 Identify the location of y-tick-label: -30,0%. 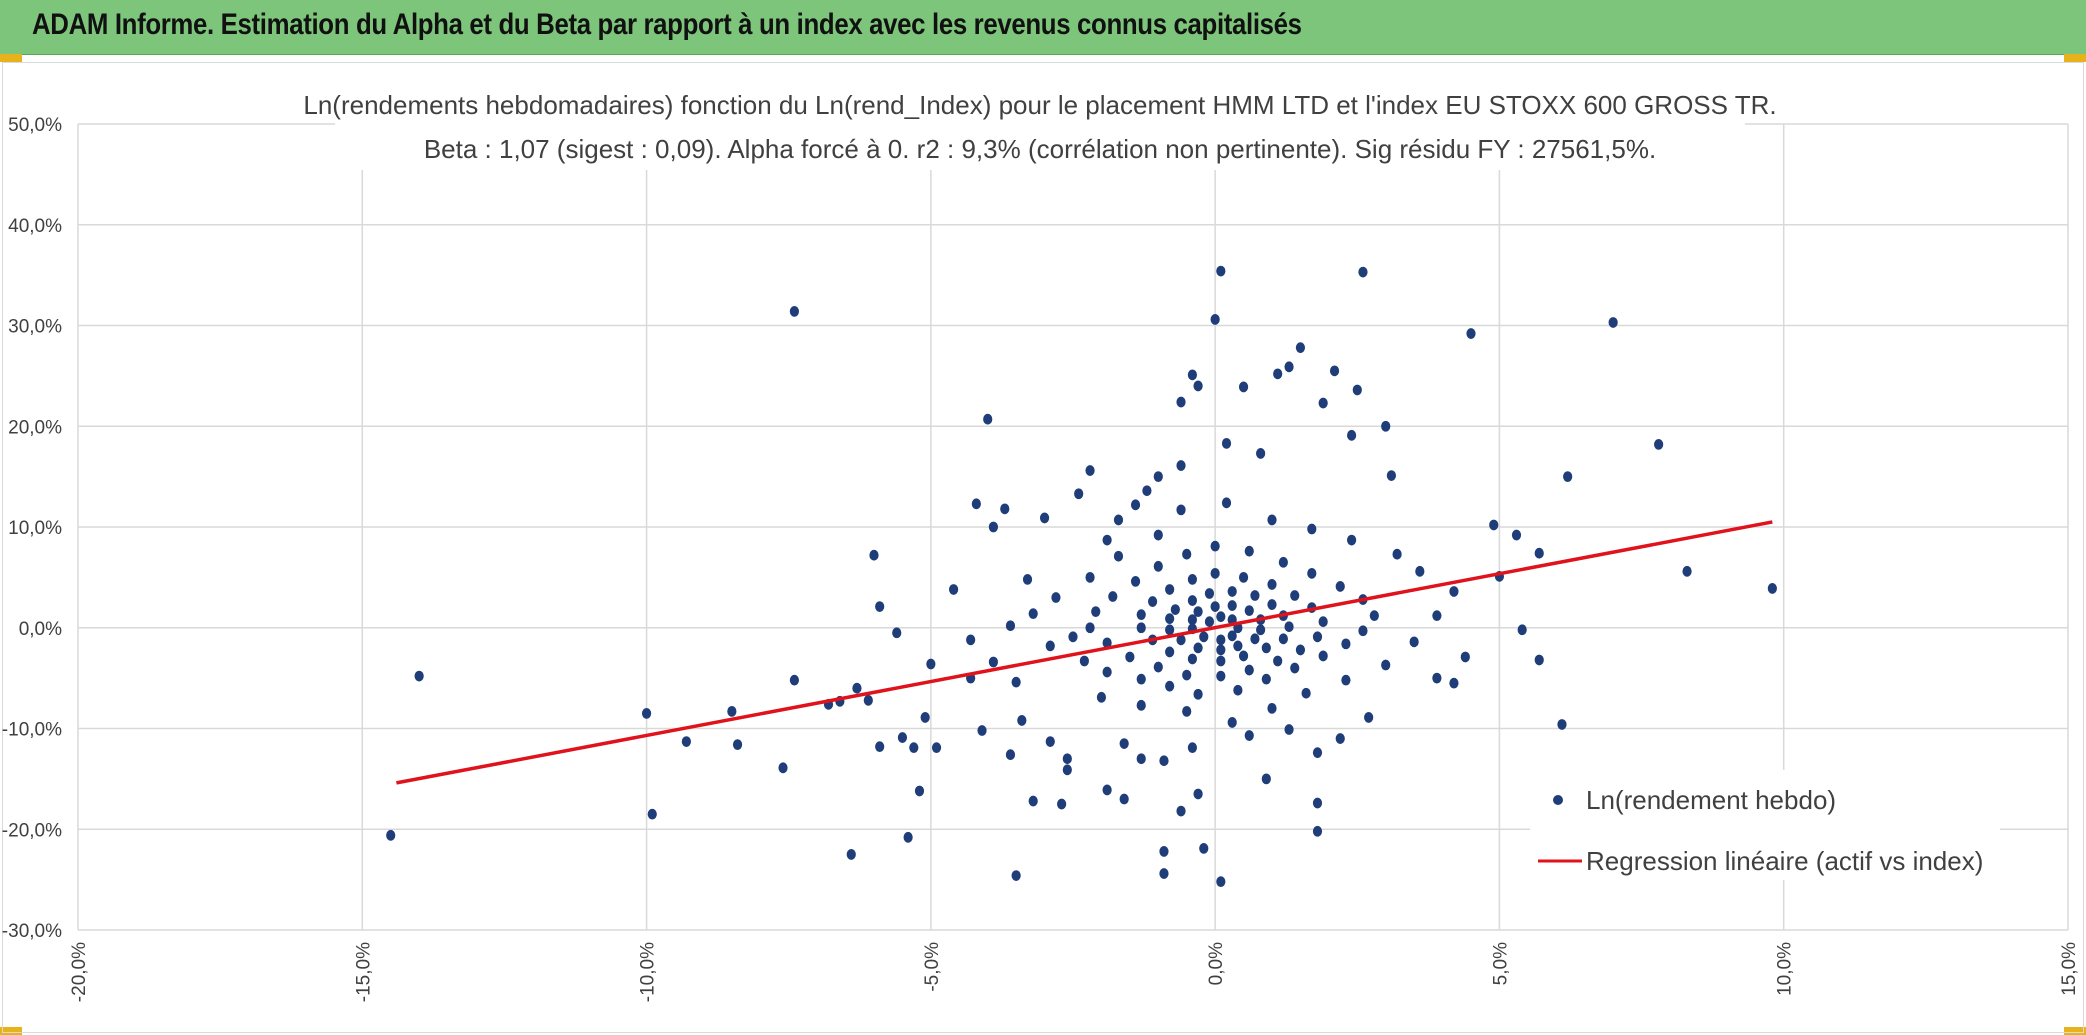
(32, 931).